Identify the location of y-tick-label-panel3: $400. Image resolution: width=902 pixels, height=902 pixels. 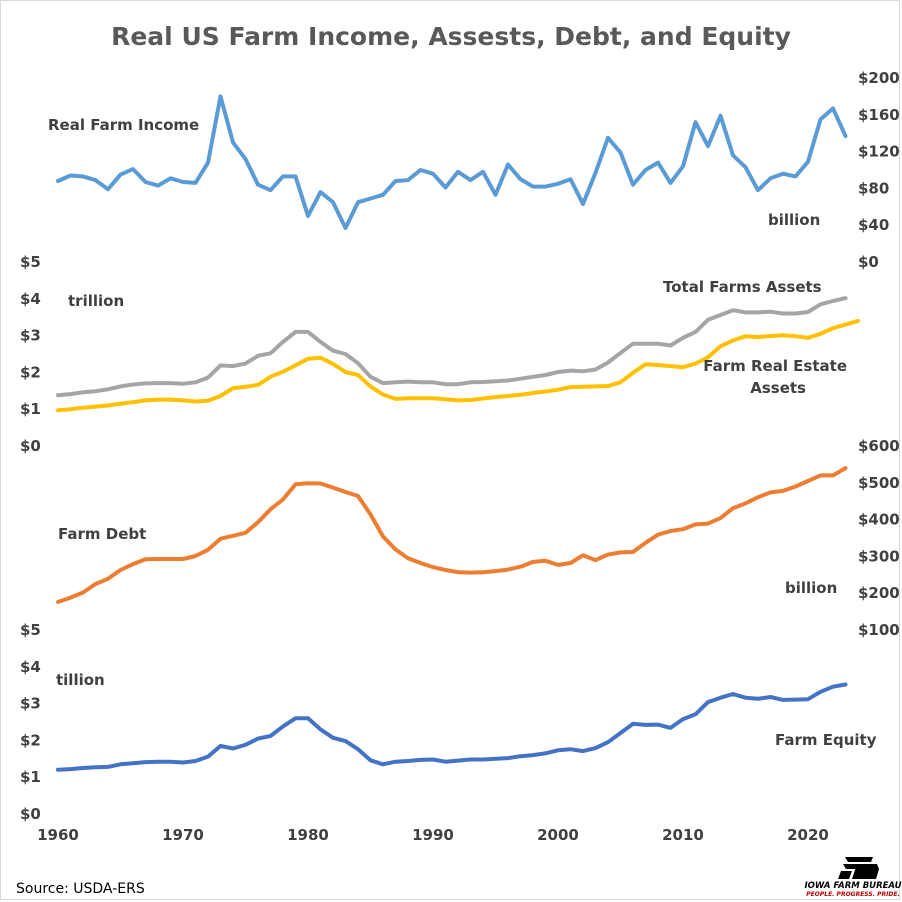
(879, 520).